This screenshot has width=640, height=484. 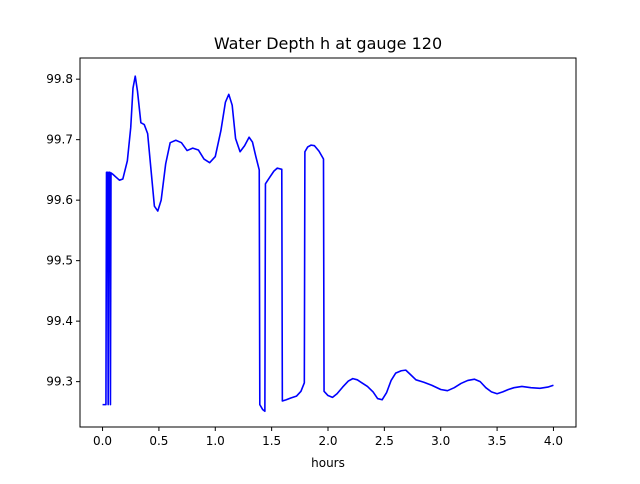 I want to click on x-tick-label: 3.0, so click(x=440, y=441).